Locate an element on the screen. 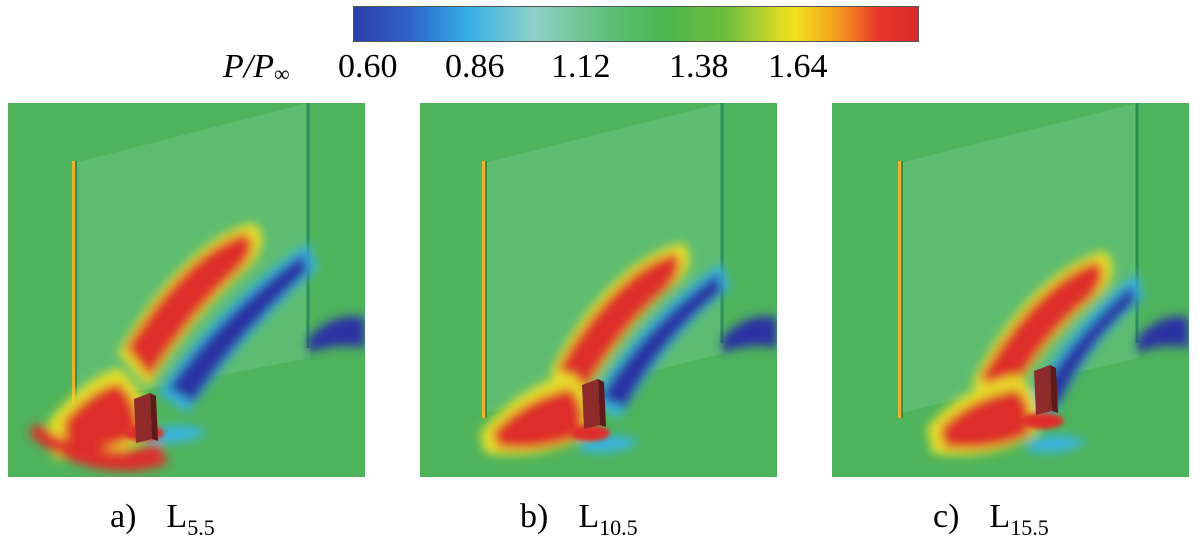 Image resolution: width=1200 pixels, height=549 pixels. colorbar-tick: 1.12 is located at coordinates (581, 66).